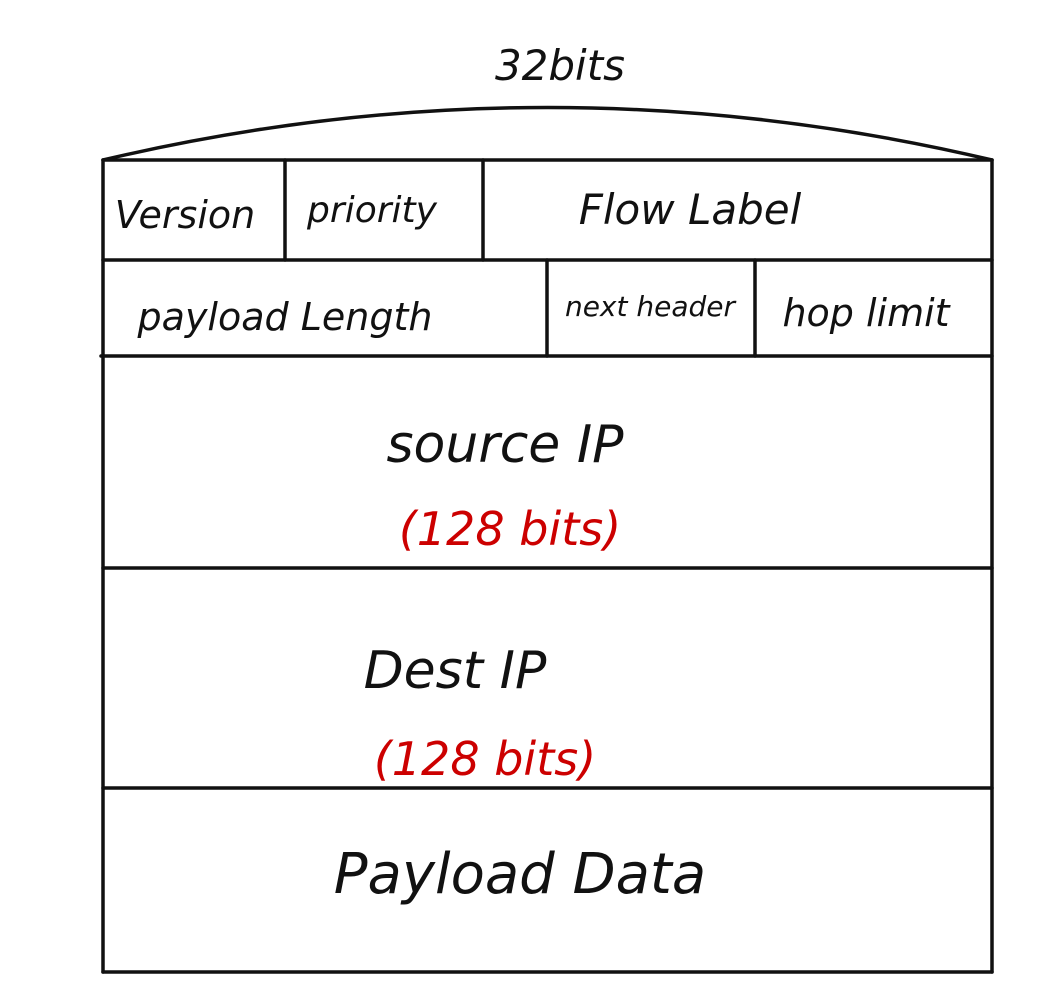 The image size is (1040, 1000). Describe the element at coordinates (285, 317) in the screenshot. I see `field-payload-length: payload Length` at that location.